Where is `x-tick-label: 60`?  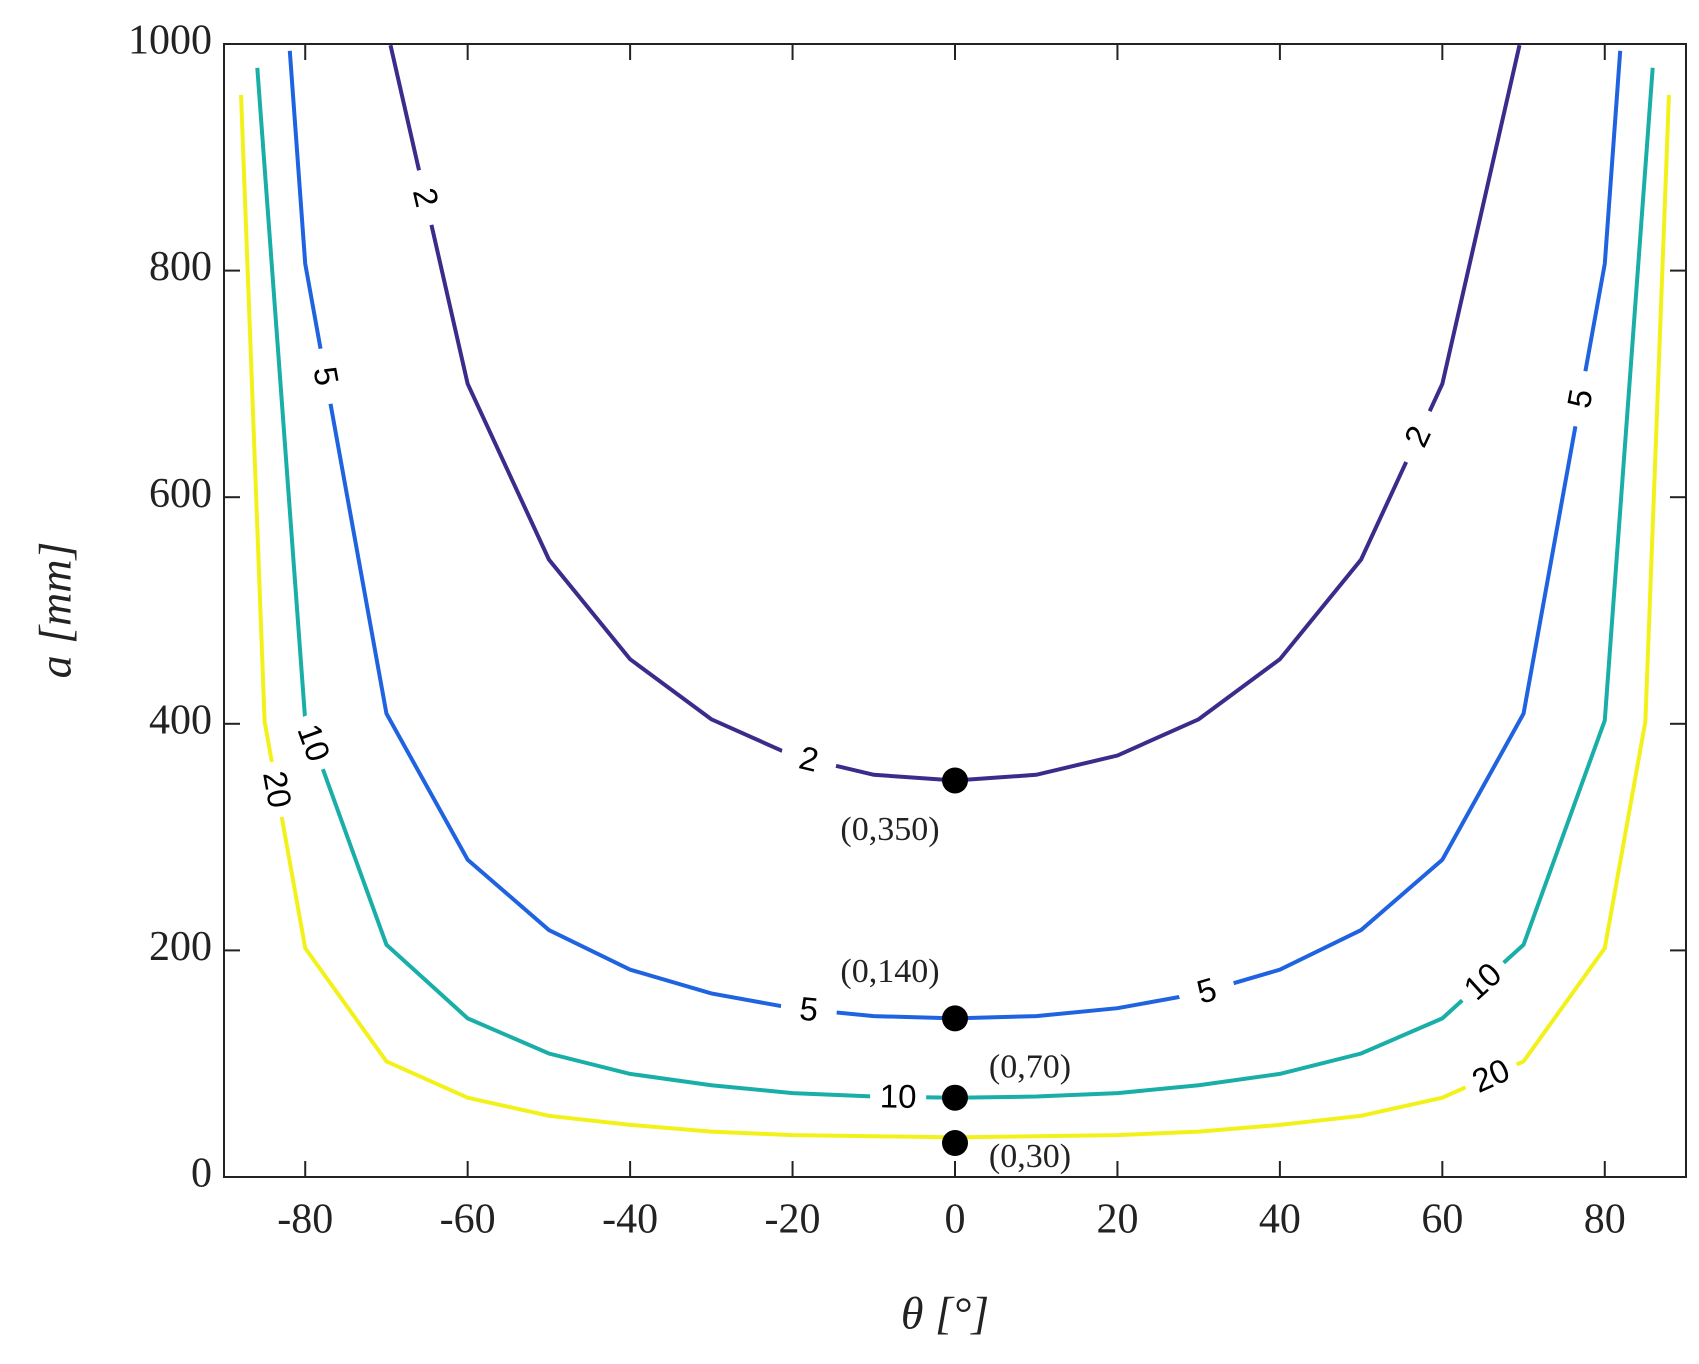 x-tick-label: 60 is located at coordinates (1442, 1220).